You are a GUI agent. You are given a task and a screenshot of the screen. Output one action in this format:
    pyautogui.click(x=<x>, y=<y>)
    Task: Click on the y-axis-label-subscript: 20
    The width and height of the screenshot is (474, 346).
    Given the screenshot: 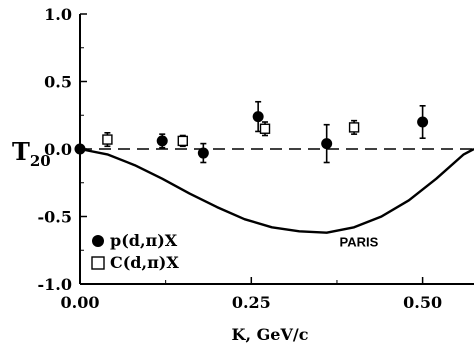 What is the action you would take?
    pyautogui.click(x=40, y=161)
    